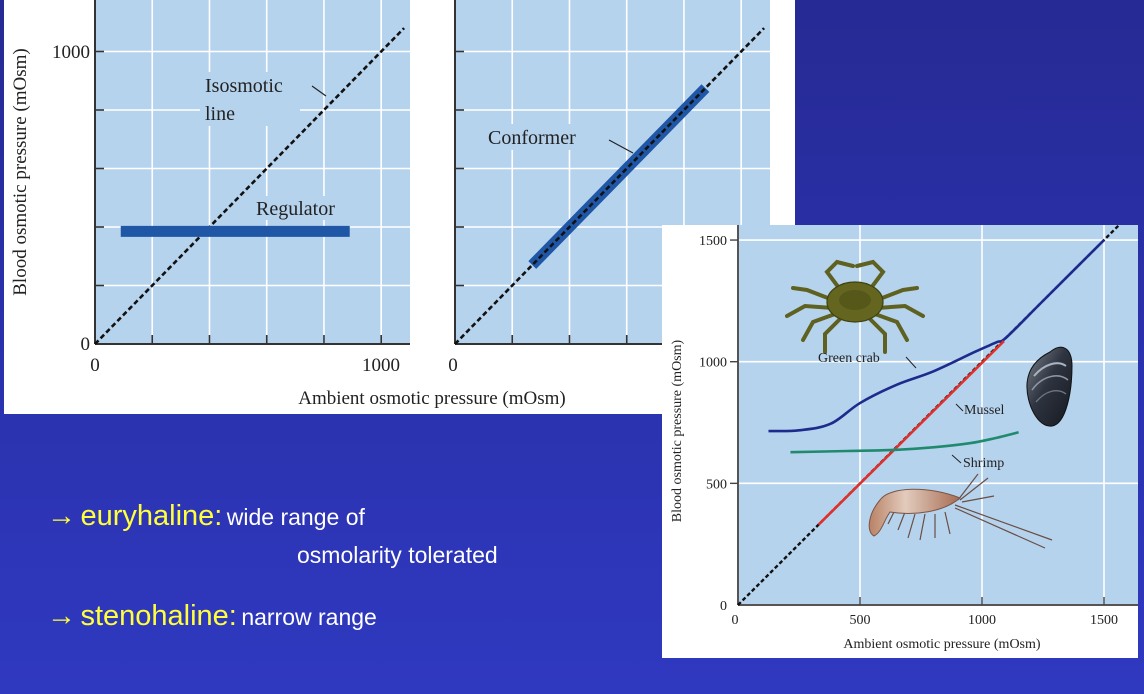 The height and width of the screenshot is (694, 1144). I want to click on green-crab-leader-line, so click(911, 362).